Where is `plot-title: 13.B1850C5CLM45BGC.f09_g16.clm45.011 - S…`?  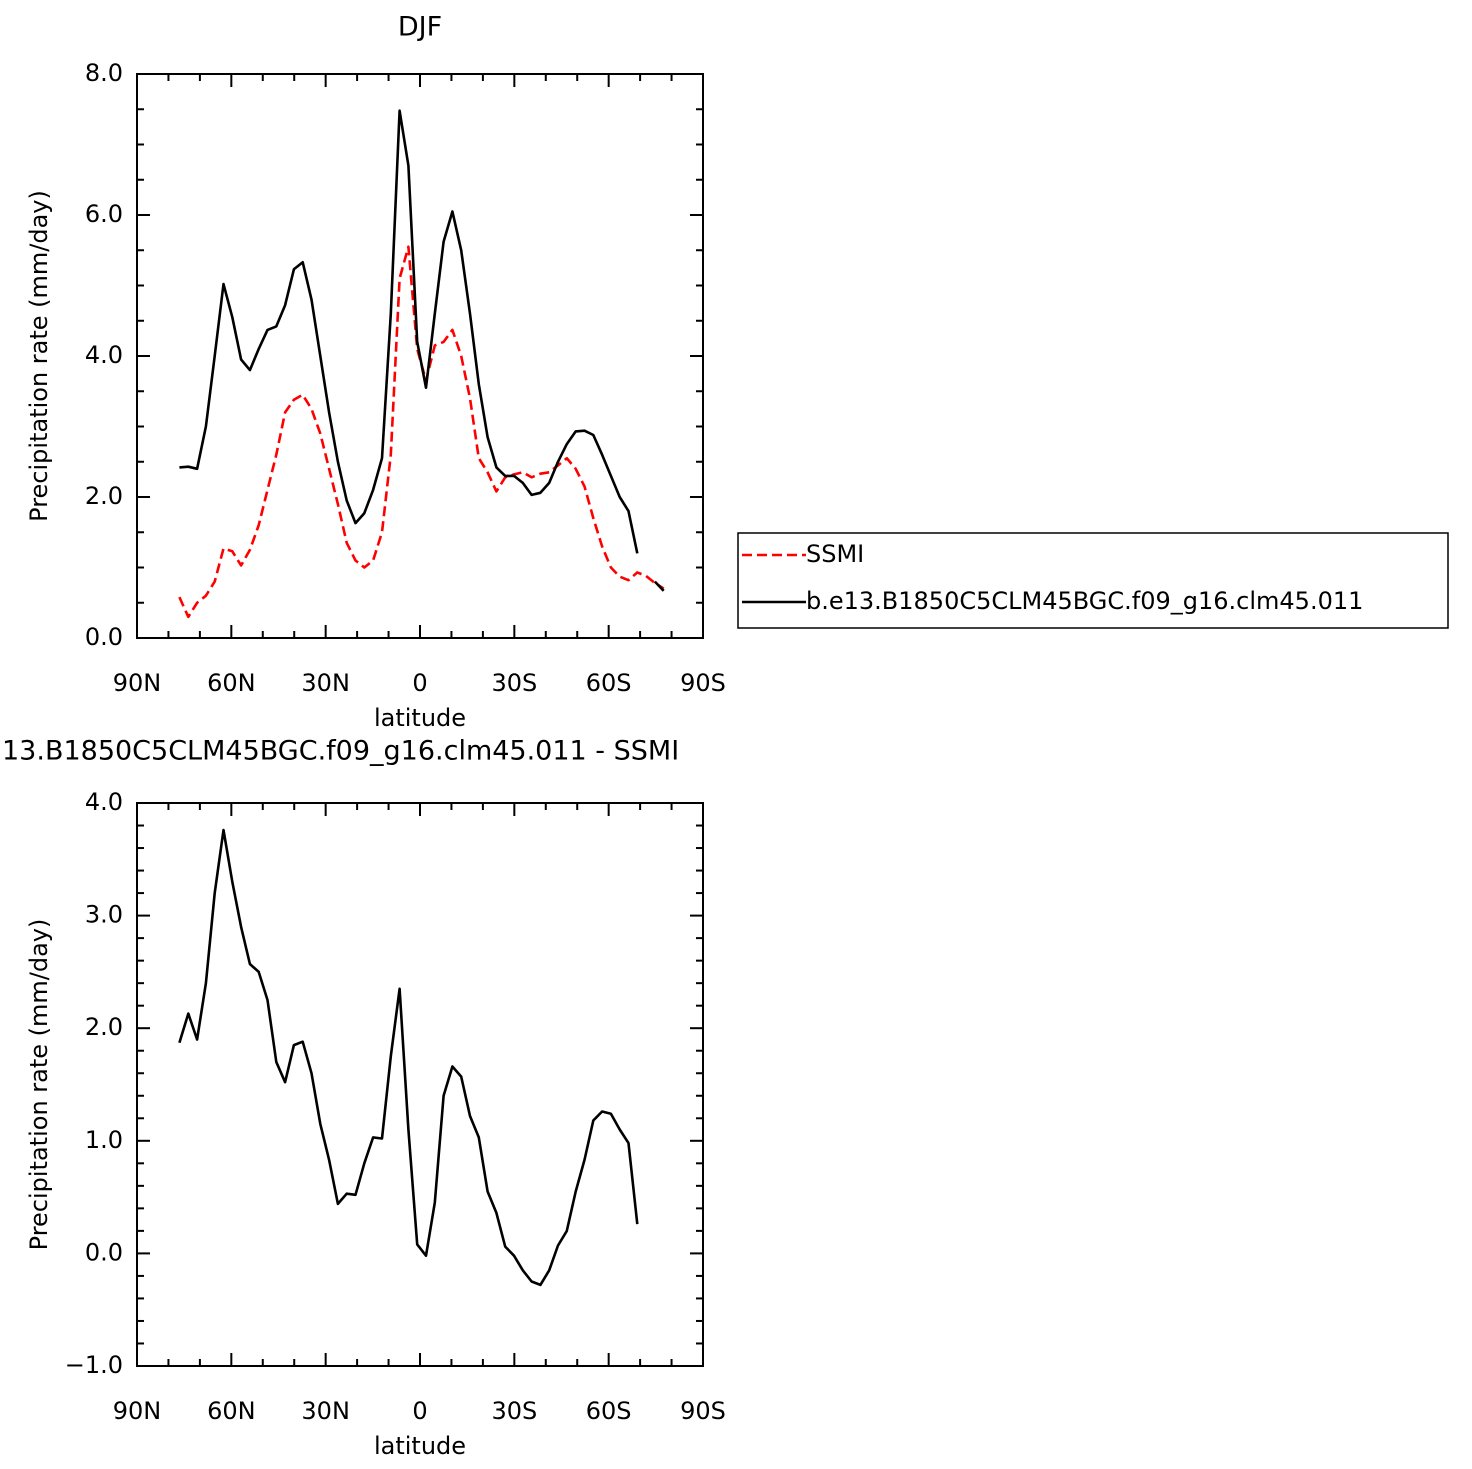
plot-title: 13.B1850C5CLM45BGC.f09_g16.clm45.011 - S… is located at coordinates (340, 751).